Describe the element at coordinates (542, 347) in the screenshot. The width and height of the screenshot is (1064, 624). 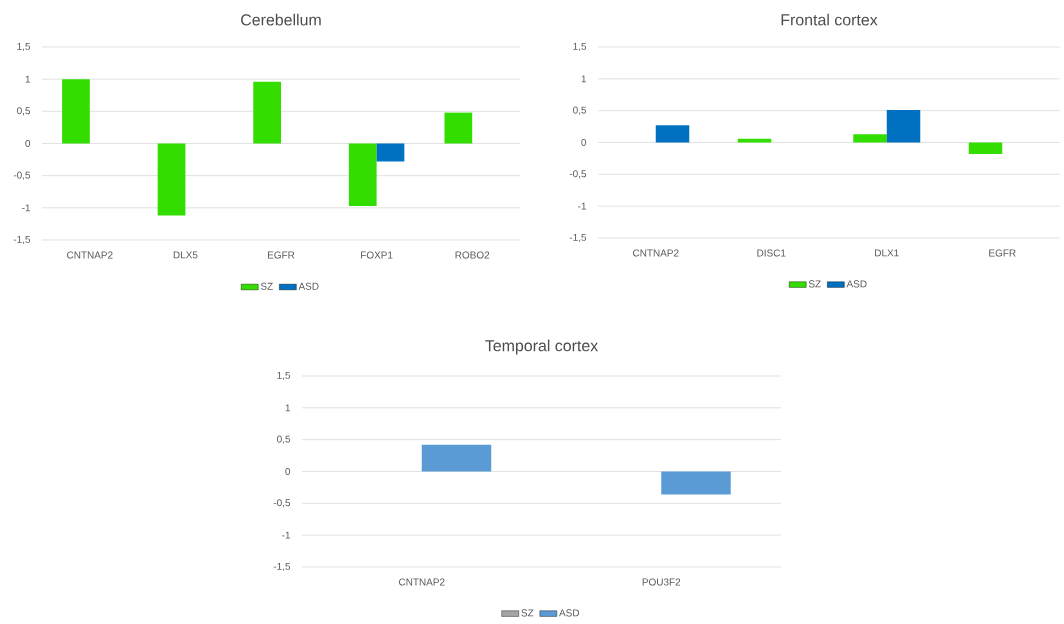
I see `chart-title: Temporal cortex` at that location.